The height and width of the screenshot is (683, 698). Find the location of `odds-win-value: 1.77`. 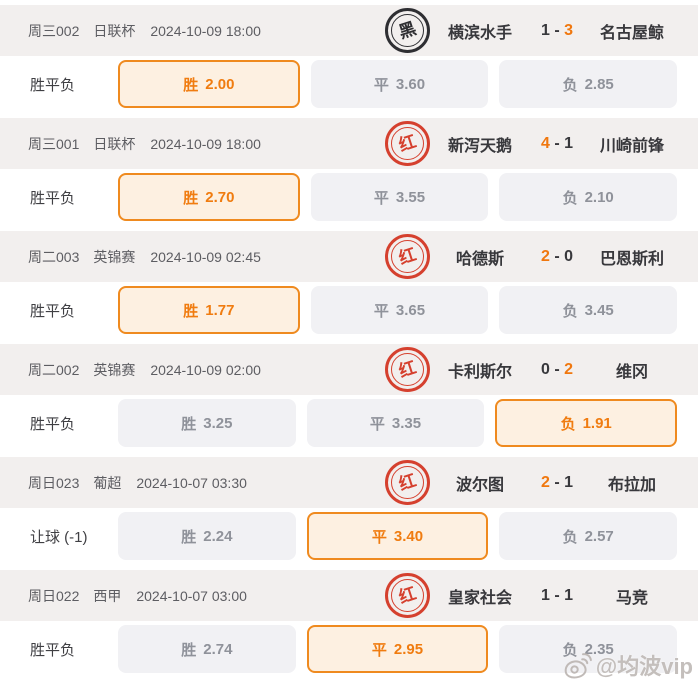

odds-win-value: 1.77 is located at coordinates (220, 310).